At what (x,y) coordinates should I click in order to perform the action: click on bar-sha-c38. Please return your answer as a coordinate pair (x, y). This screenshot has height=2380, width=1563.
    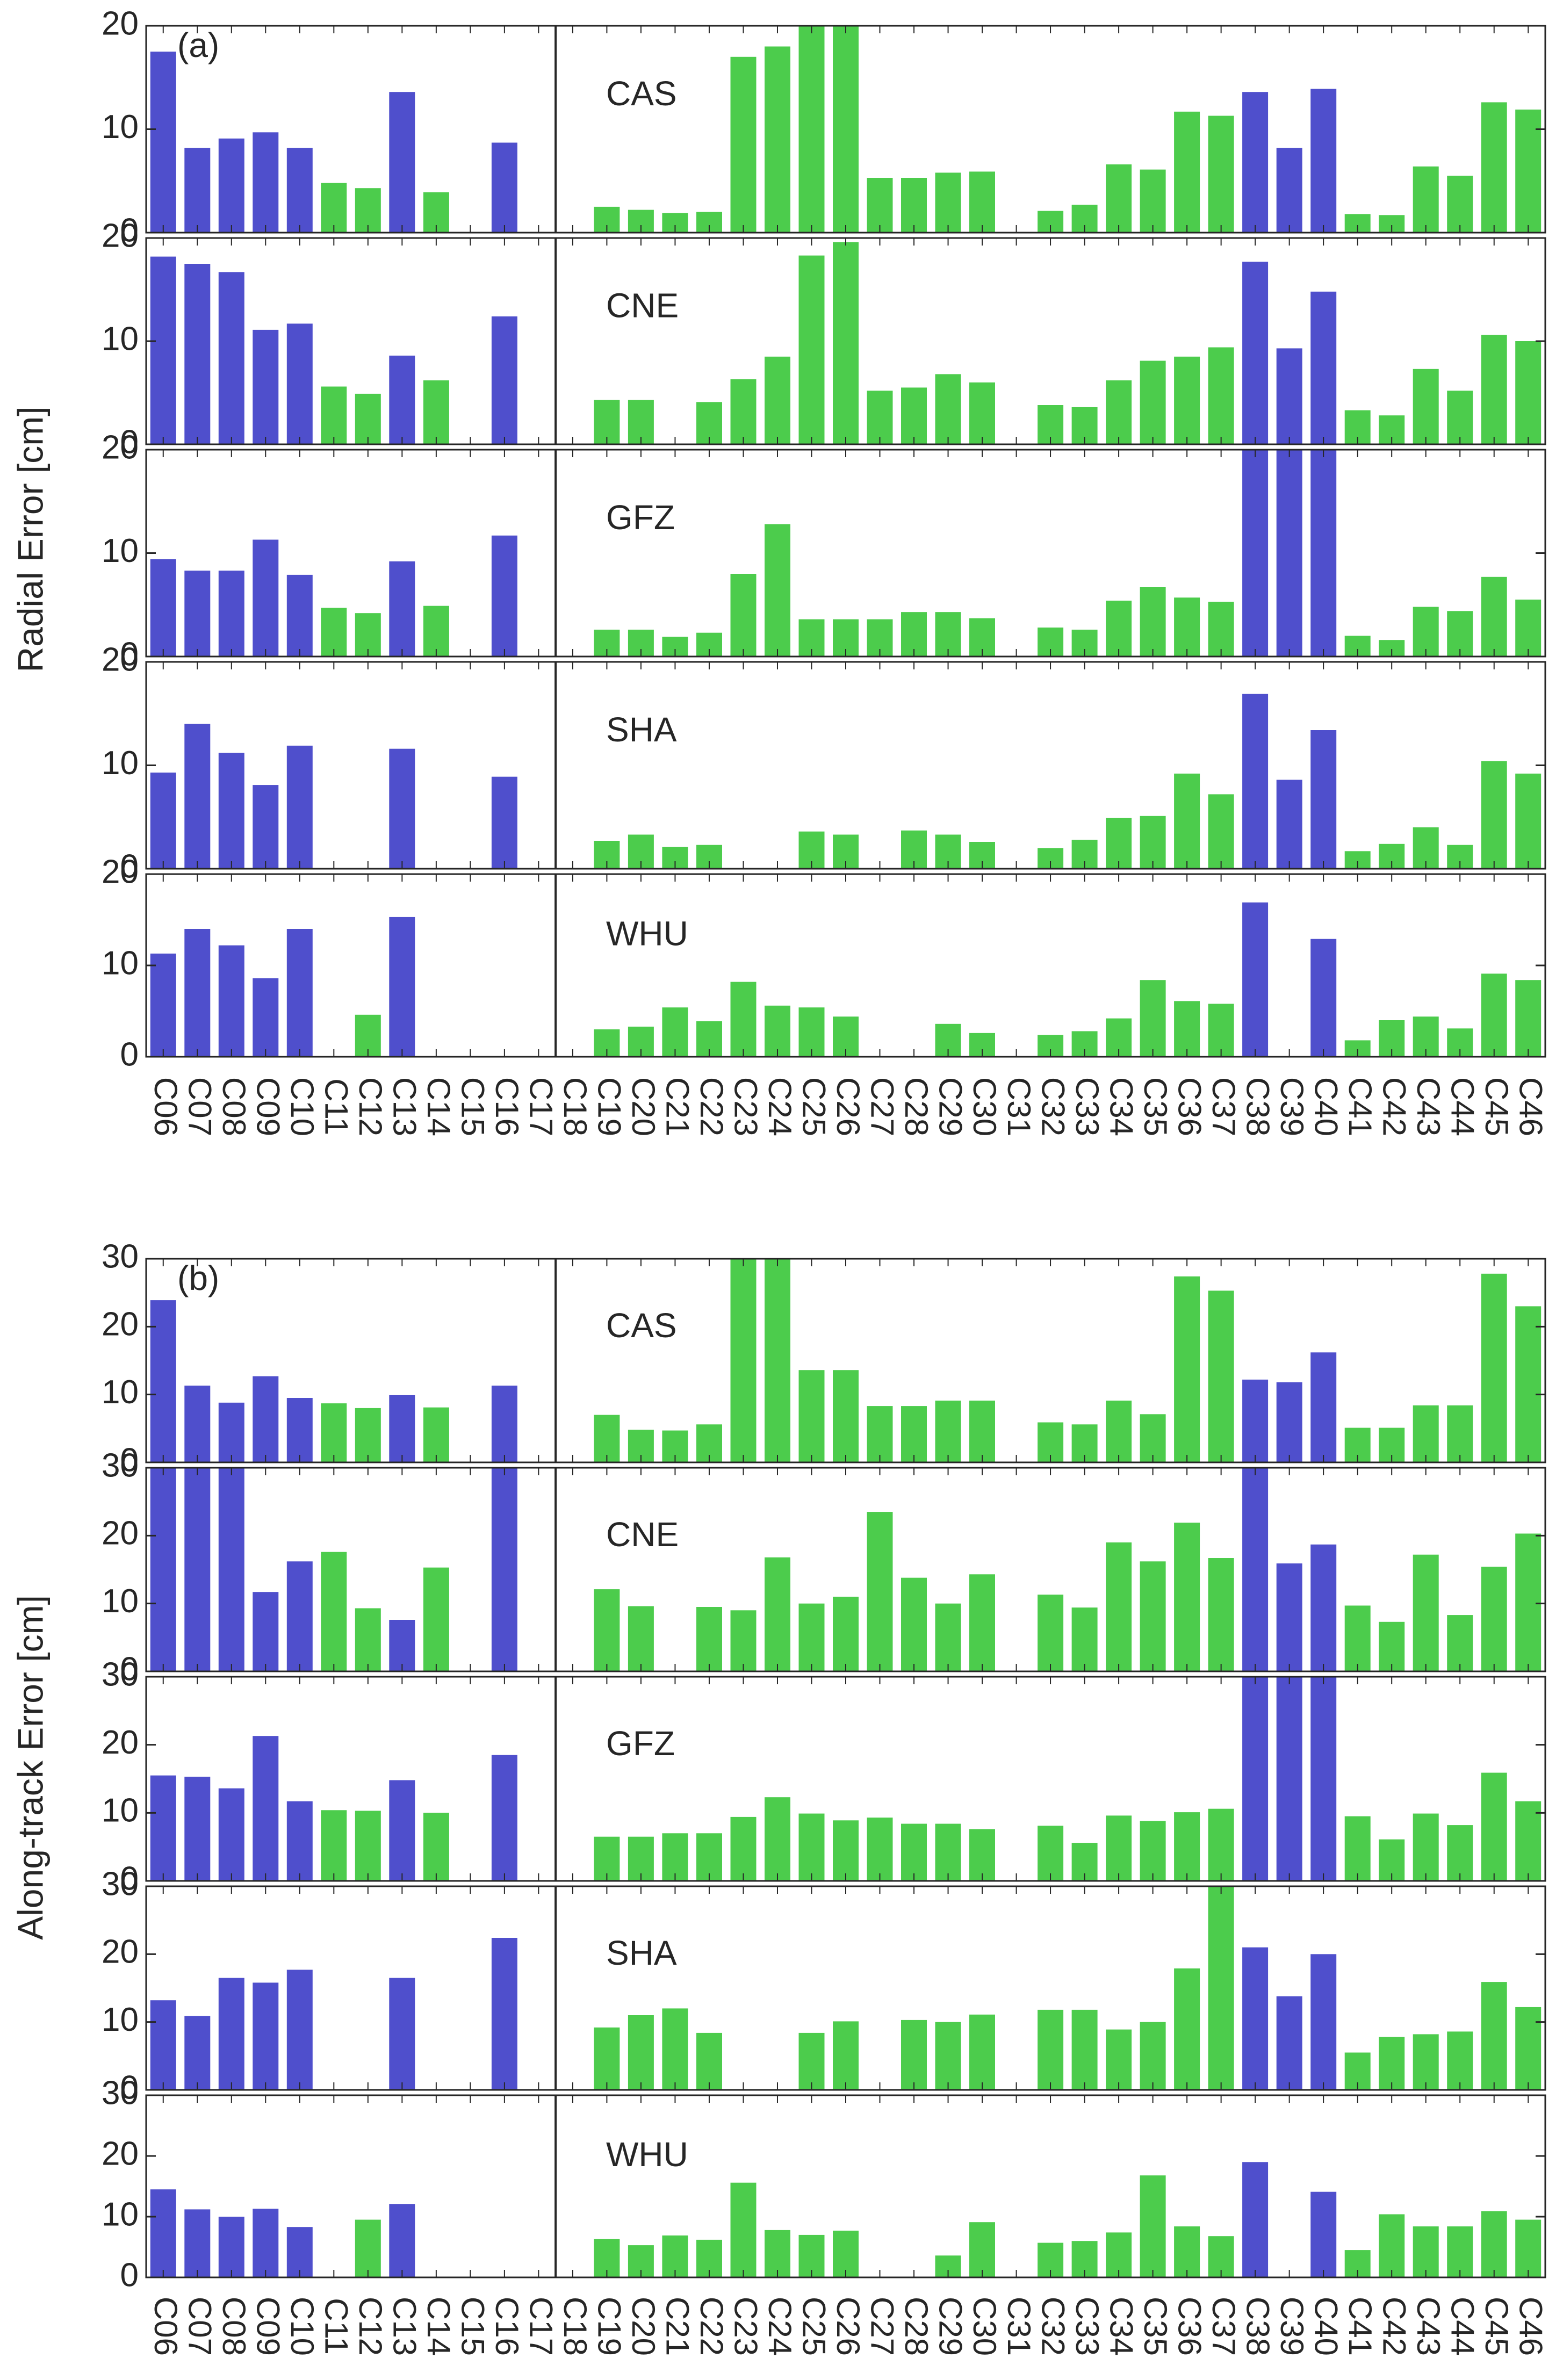
    Looking at the image, I should click on (1255, 782).